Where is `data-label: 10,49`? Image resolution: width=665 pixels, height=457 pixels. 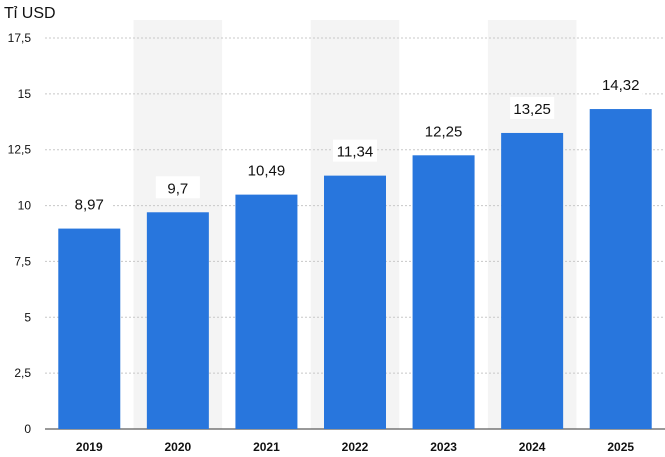 data-label: 10,49 is located at coordinates (267, 171).